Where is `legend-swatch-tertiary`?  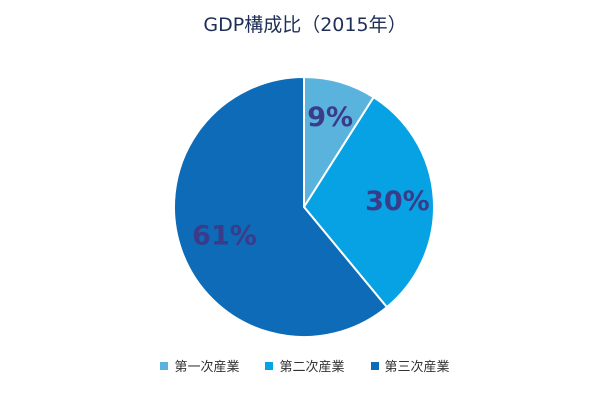
legend-swatch-tertiary is located at coordinates (374, 365).